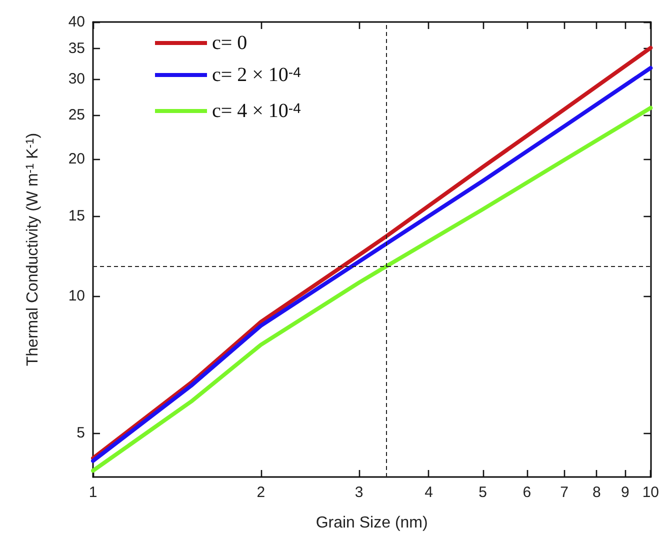 This screenshot has width=662, height=537. What do you see at coordinates (625, 492) in the screenshot?
I see `x-tick-label: 9` at bounding box center [625, 492].